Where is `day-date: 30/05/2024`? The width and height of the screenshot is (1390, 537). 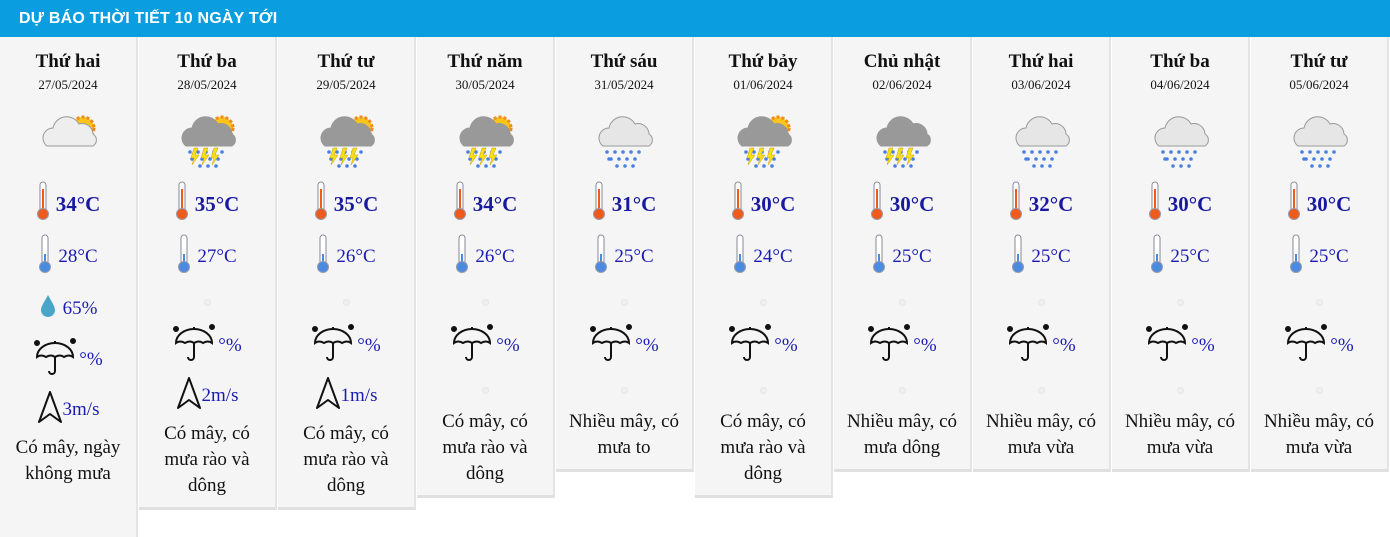
day-date: 30/05/2024 is located at coordinates (485, 84).